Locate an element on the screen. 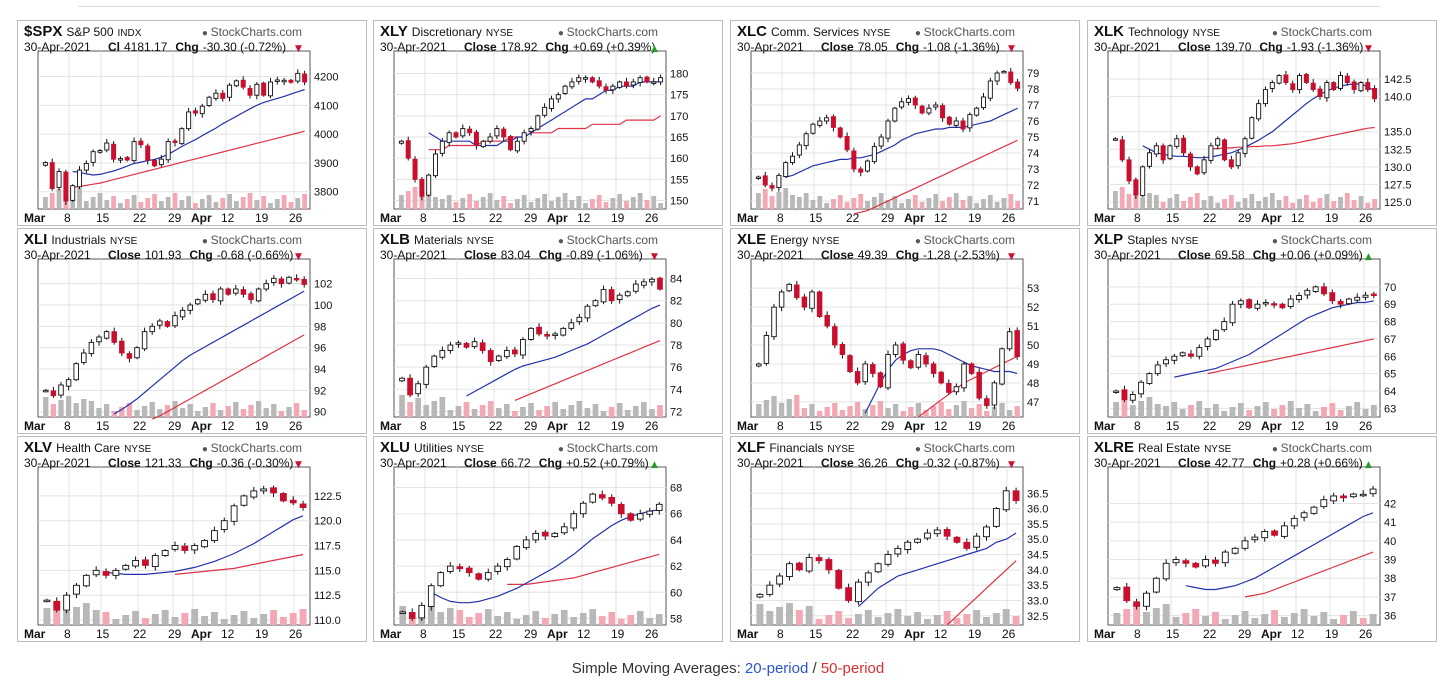 This screenshot has width=1456, height=694. y-tick-label: 102 is located at coordinates (323, 285).